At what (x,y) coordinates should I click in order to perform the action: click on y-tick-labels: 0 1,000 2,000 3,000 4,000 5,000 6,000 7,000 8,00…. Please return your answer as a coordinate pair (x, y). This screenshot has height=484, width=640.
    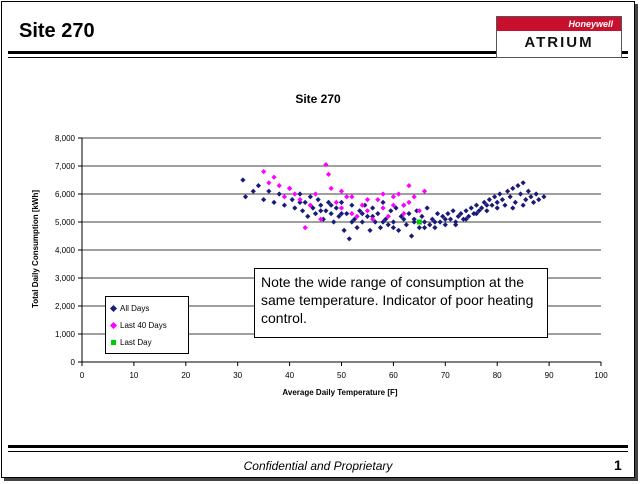
    Looking at the image, I should click on (65, 250).